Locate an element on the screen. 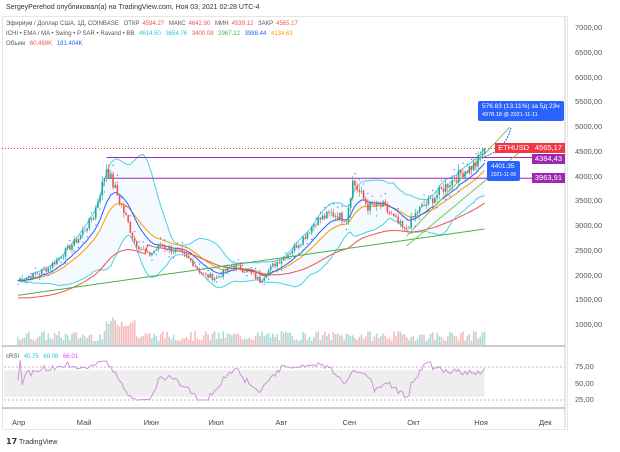 The image size is (620, 452). level-tag-2: 3963,91 is located at coordinates (548, 178).